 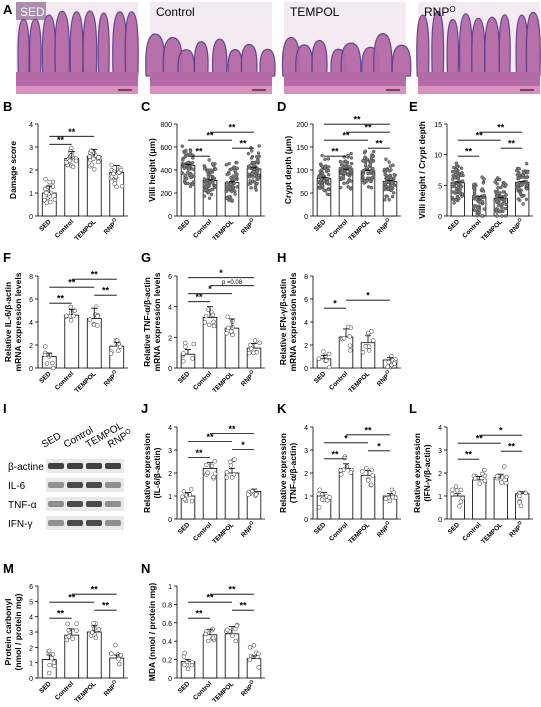 I want to click on y-tick-label: 5, so click(x=440, y=186).